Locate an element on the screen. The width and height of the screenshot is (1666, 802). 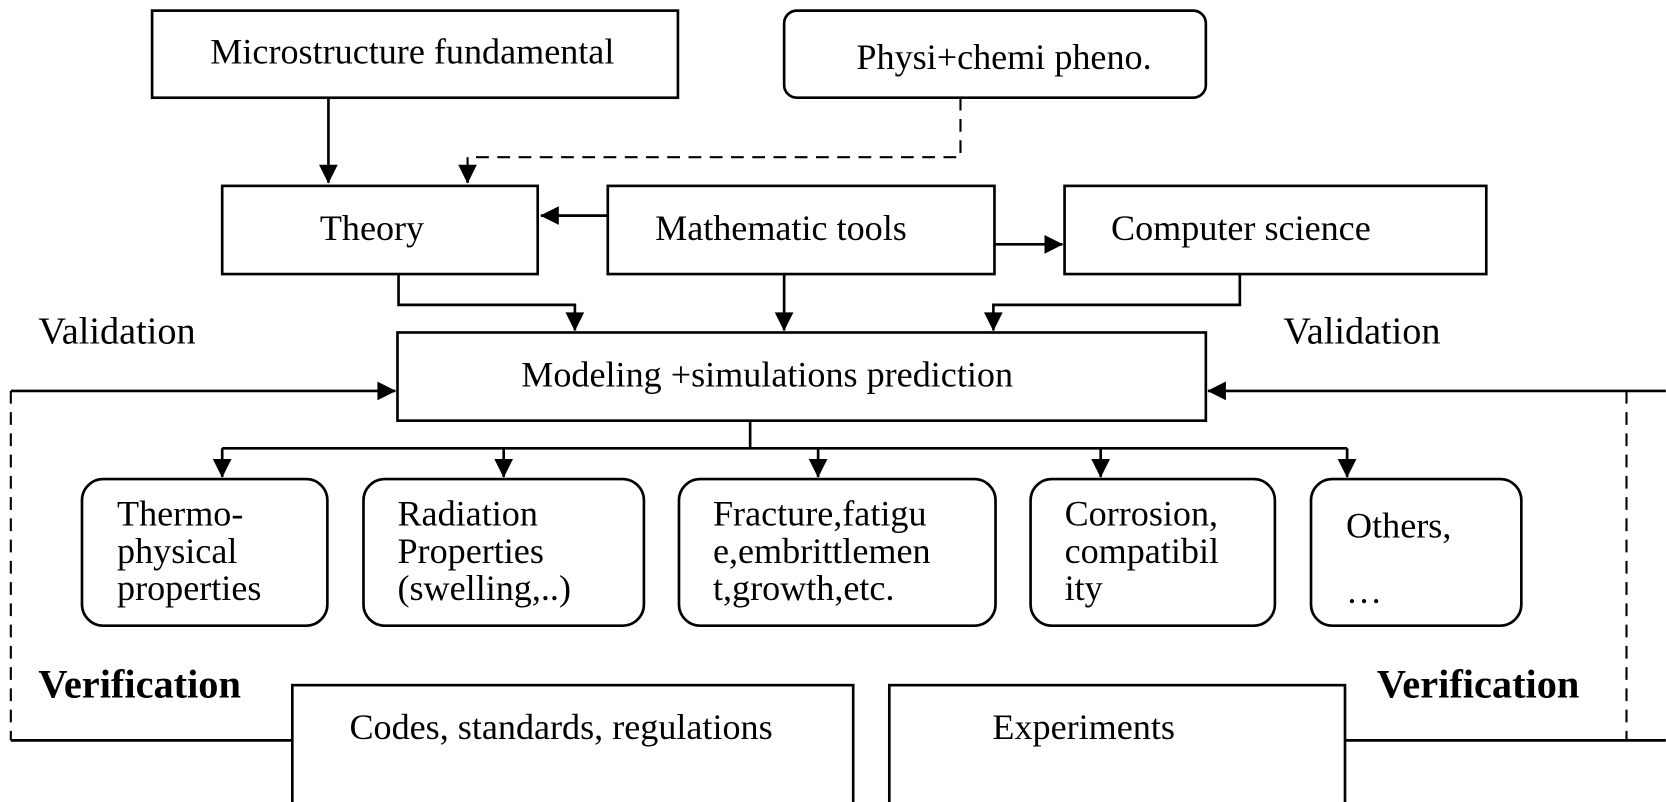
node-line: Corrosion, is located at coordinates (1141, 514).